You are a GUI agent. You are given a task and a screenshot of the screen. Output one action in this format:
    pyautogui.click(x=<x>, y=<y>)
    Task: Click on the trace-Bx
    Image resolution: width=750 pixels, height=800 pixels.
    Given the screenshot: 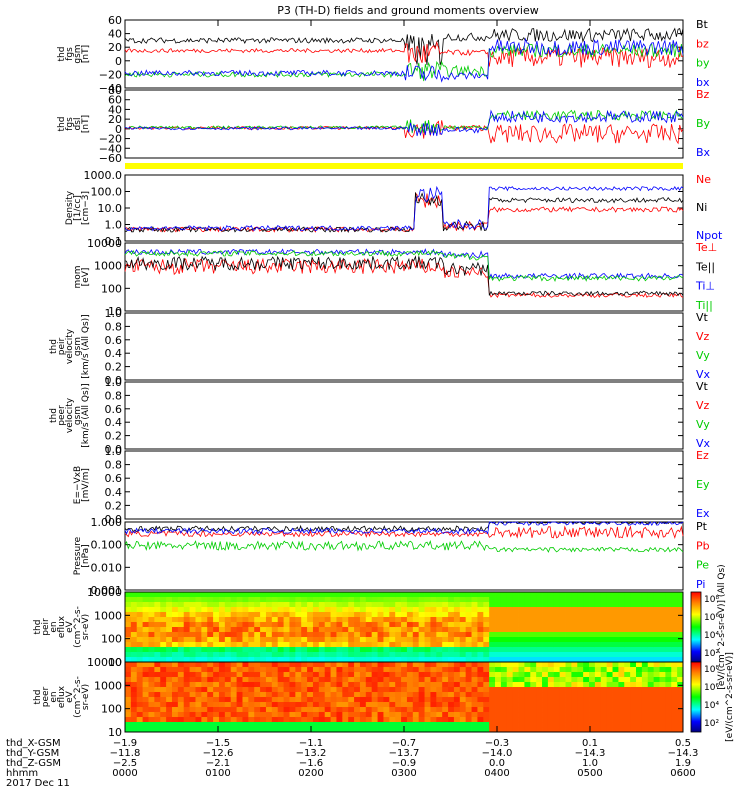 What is the action you would take?
    pyautogui.click(x=404, y=123)
    